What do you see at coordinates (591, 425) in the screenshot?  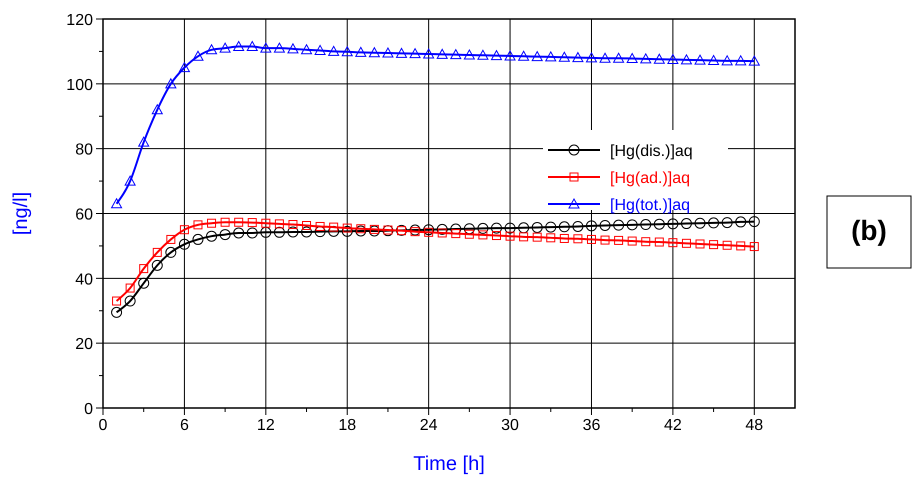 I see `x-tick-label: 36` at bounding box center [591, 425].